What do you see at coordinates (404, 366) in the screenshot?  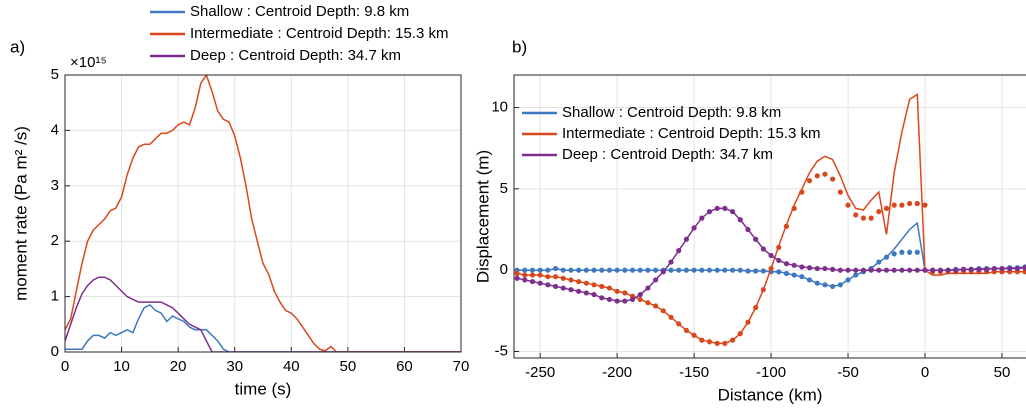 I see `x-tick-label: 60` at bounding box center [404, 366].